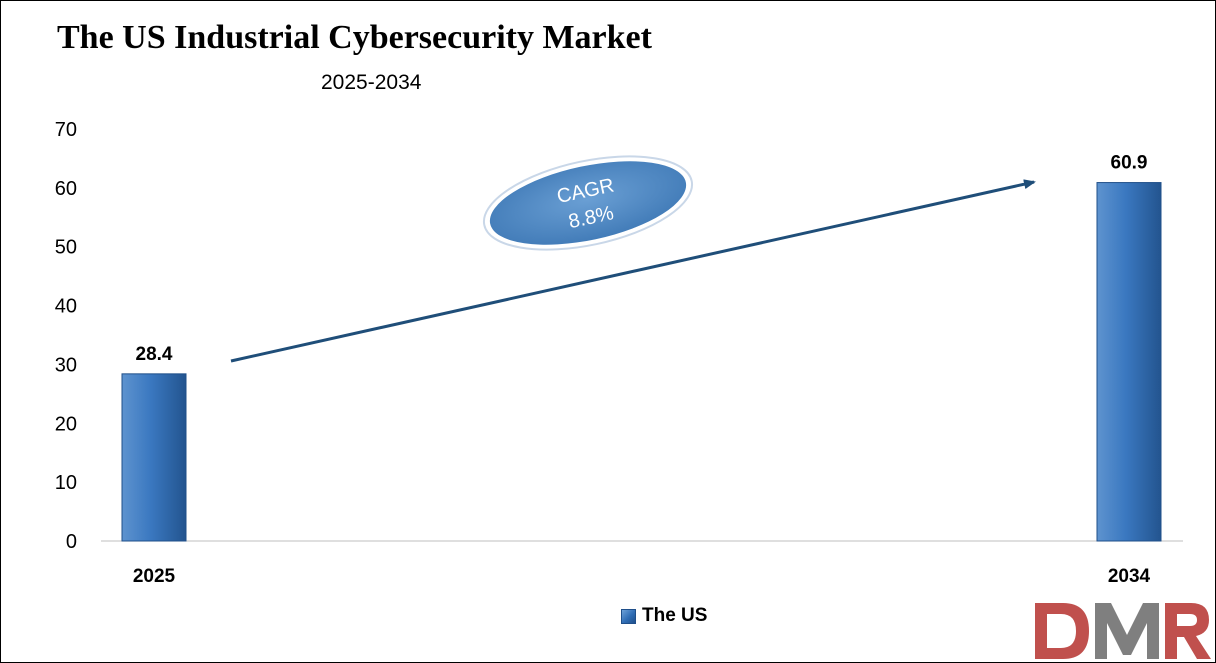 Image resolution: width=1216 pixels, height=663 pixels. Describe the element at coordinates (154, 457) in the screenshot. I see `bar-2025` at that location.